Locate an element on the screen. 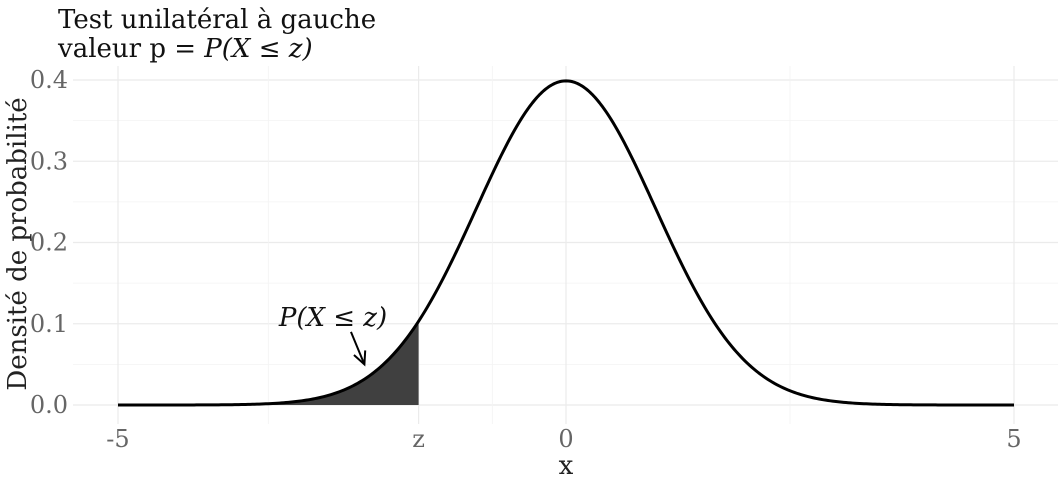 This screenshot has height=487, width=1064. y-tick-label: 0.1 is located at coordinates (49, 324).